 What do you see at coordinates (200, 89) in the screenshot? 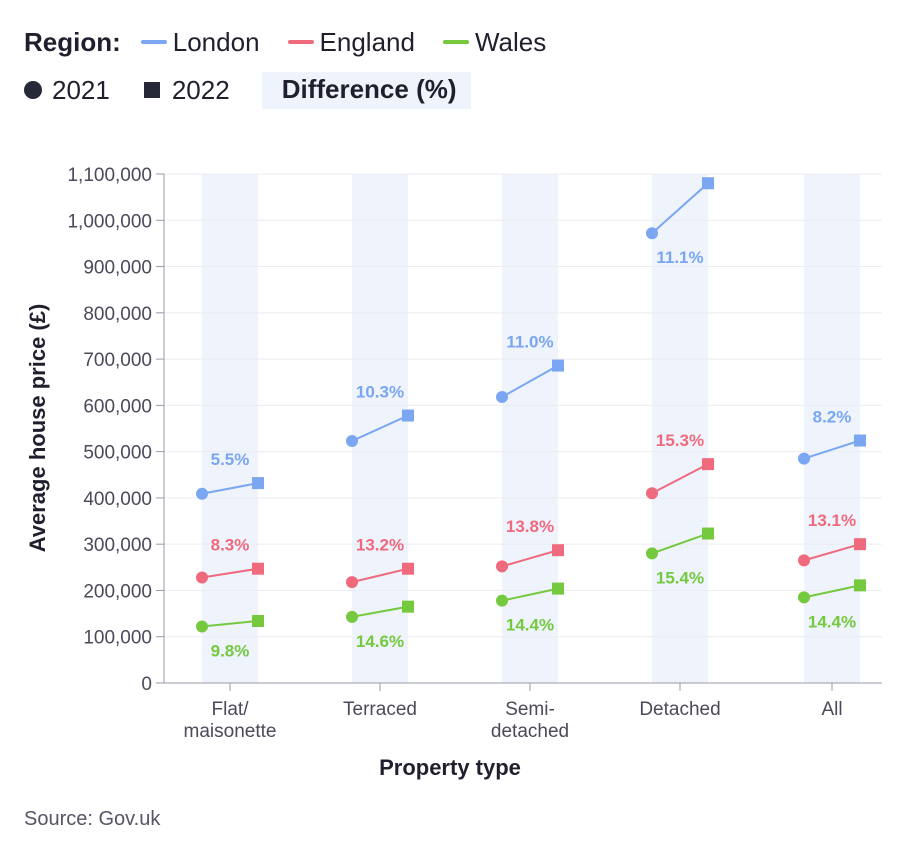
I see `legend-label-2022: 2022` at bounding box center [200, 89].